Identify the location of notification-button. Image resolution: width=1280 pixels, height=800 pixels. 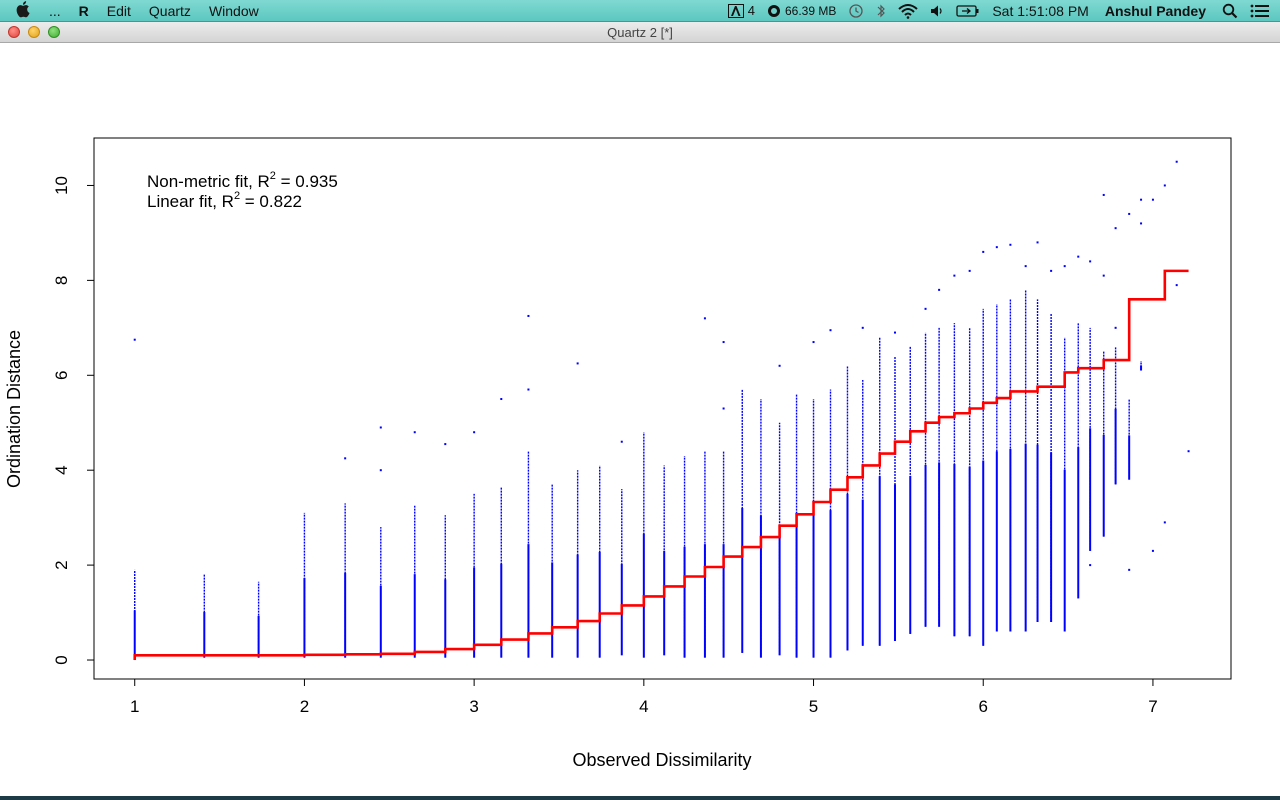
(1262, 11).